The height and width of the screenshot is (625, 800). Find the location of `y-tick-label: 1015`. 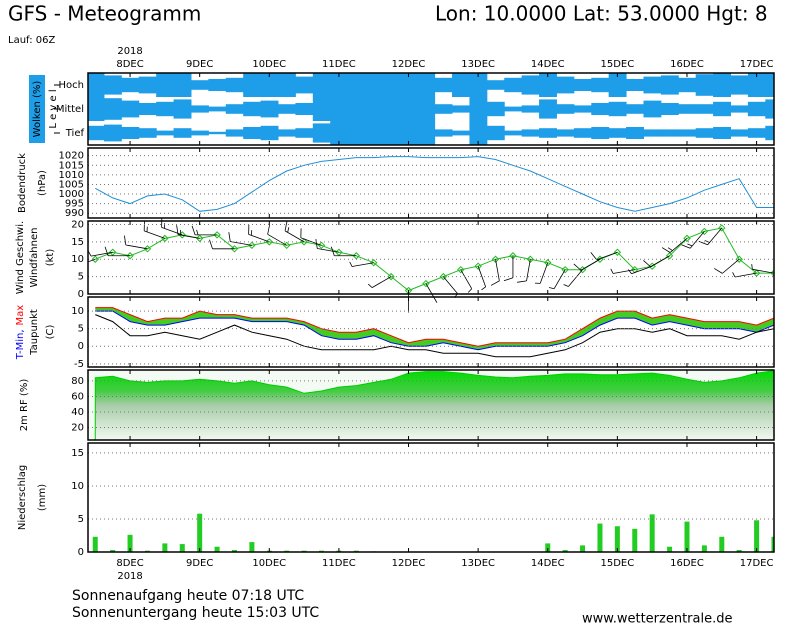

y-tick-label: 1015 is located at coordinates (71, 165).